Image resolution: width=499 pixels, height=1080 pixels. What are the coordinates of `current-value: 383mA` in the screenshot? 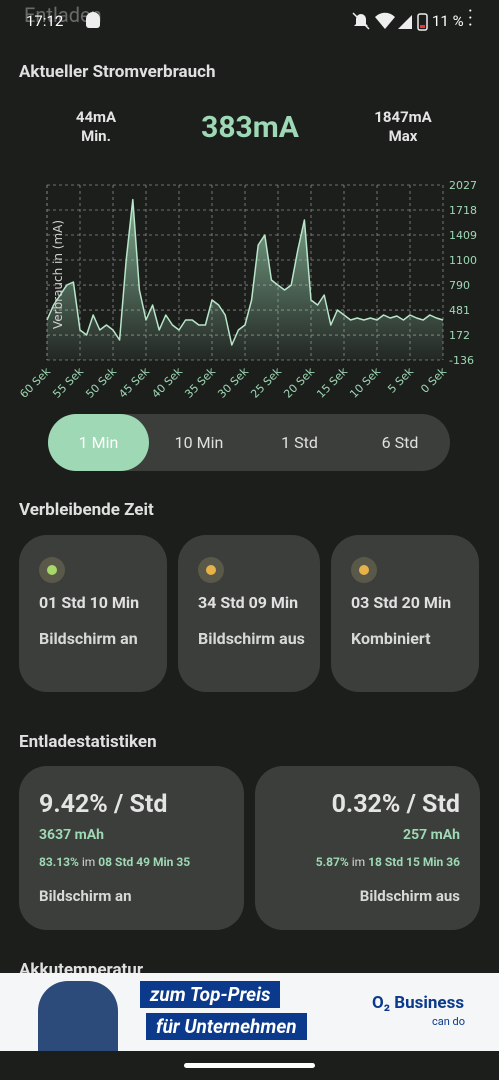 It's located at (250, 127).